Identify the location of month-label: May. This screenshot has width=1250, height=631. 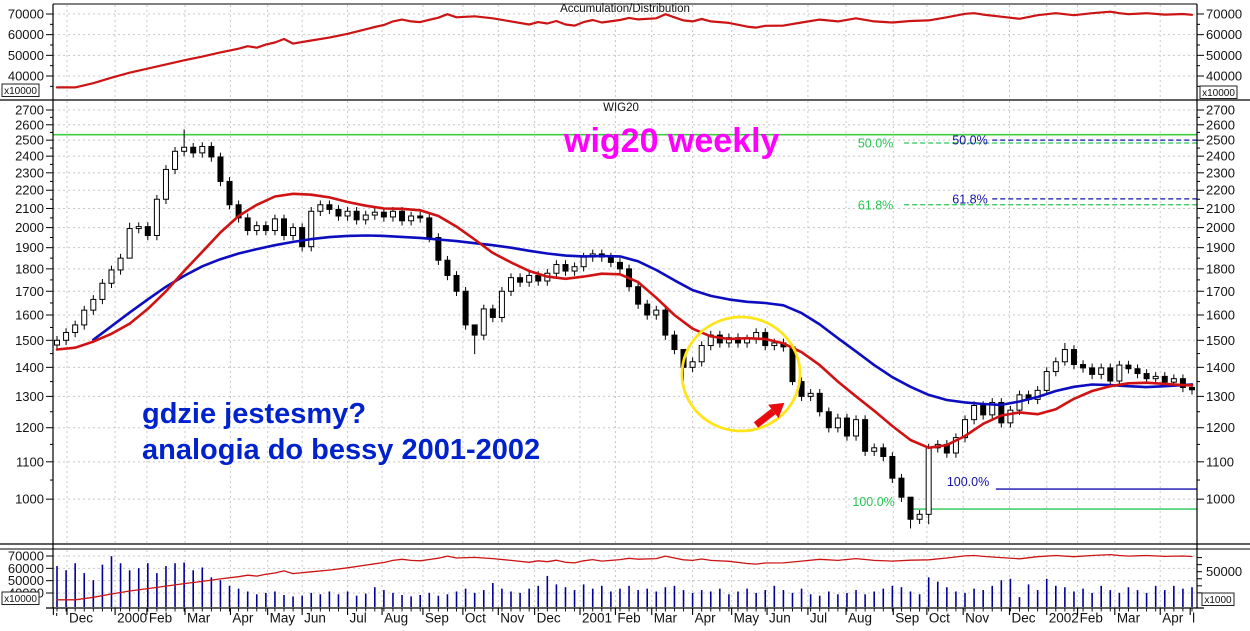
(283, 618).